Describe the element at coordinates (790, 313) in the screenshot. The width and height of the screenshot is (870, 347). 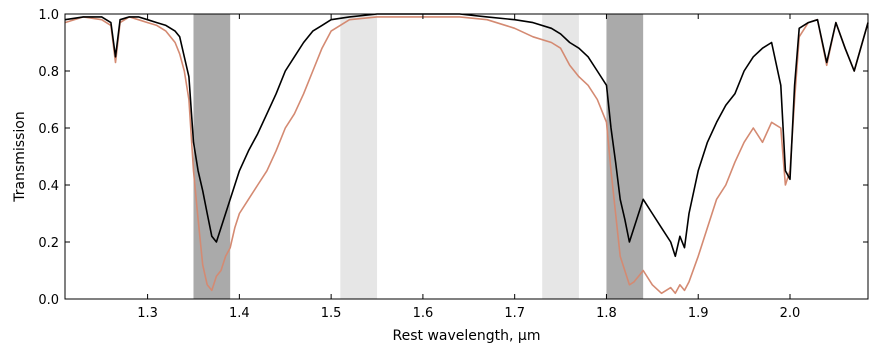
I see `x-tick-label: 2.0` at that location.